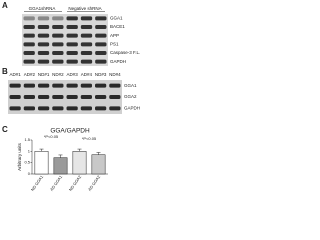  What do you see at coordinates (114, 44) in the screenshot?
I see `band-label: PS1` at bounding box center [114, 44].